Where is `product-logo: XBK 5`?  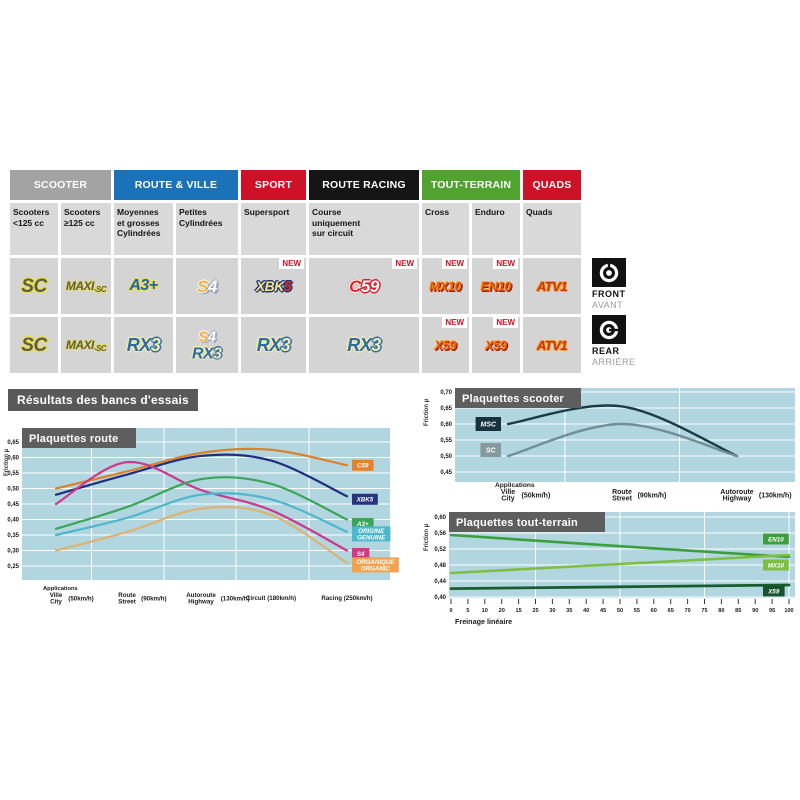
product-logo: XBK 5 is located at coordinates (274, 286).